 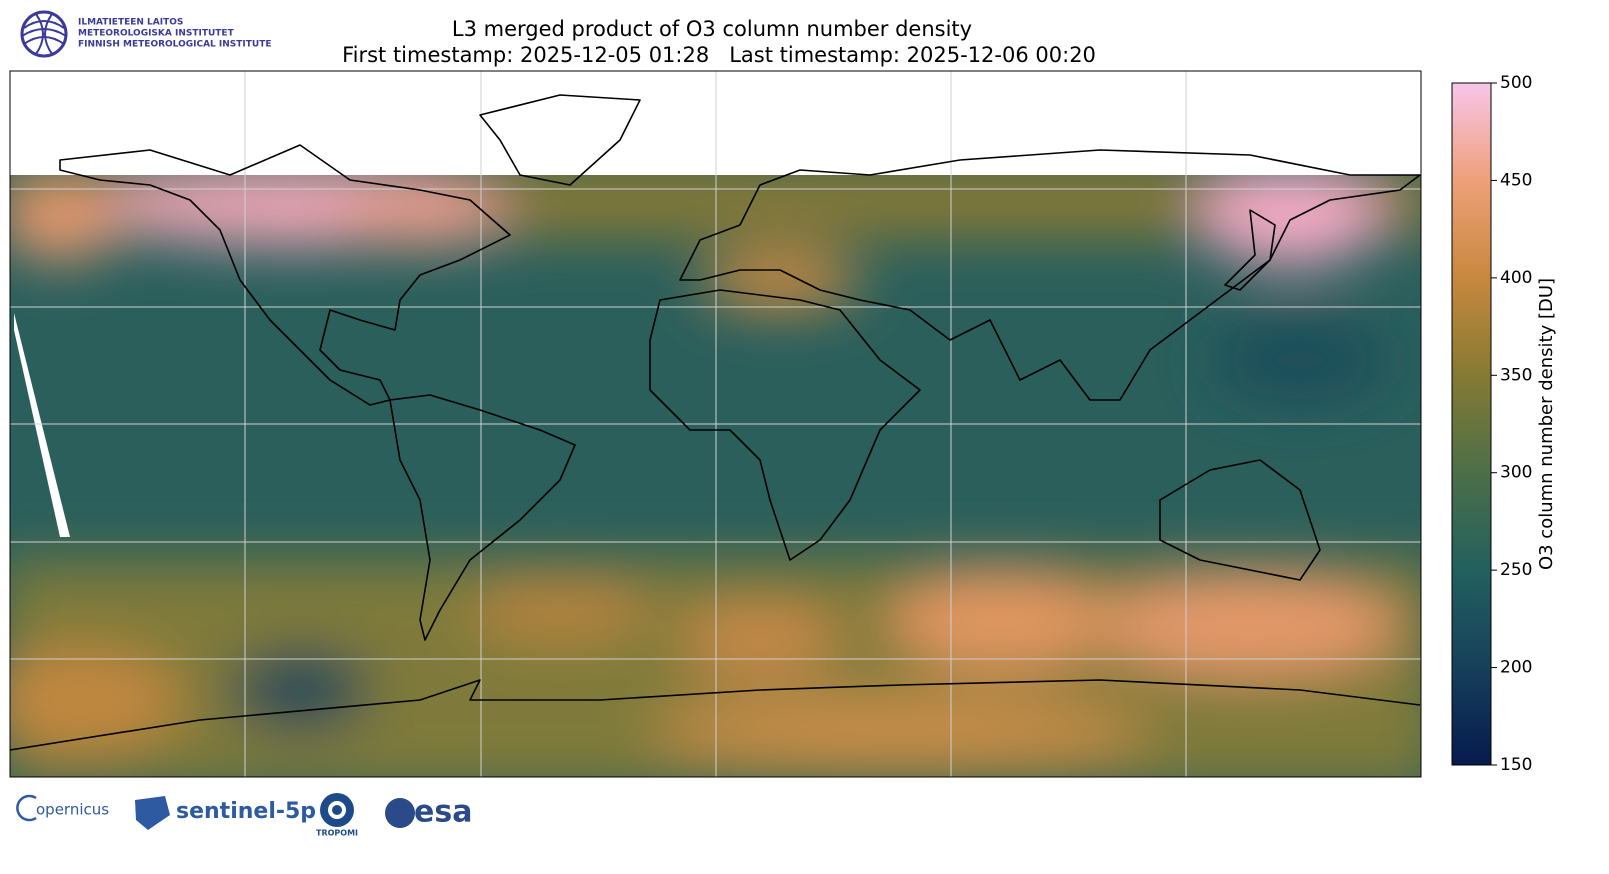 What do you see at coordinates (130, 23) in the screenshot?
I see `institute-line: ILMATIETEEN LAITOS` at bounding box center [130, 23].